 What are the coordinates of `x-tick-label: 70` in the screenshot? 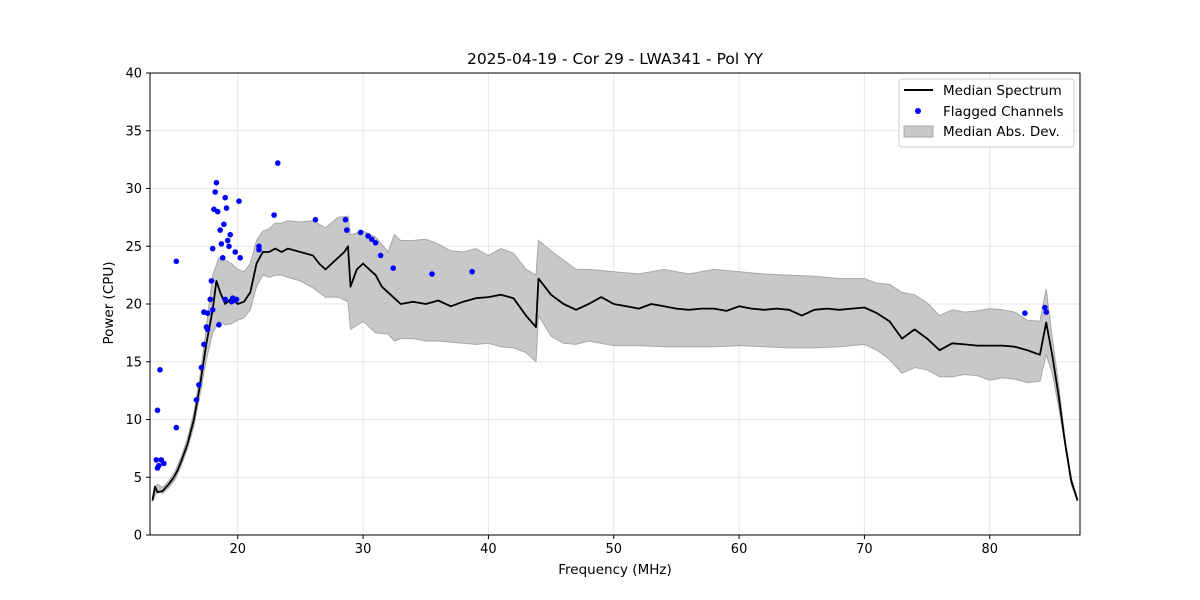 It's located at (864, 549).